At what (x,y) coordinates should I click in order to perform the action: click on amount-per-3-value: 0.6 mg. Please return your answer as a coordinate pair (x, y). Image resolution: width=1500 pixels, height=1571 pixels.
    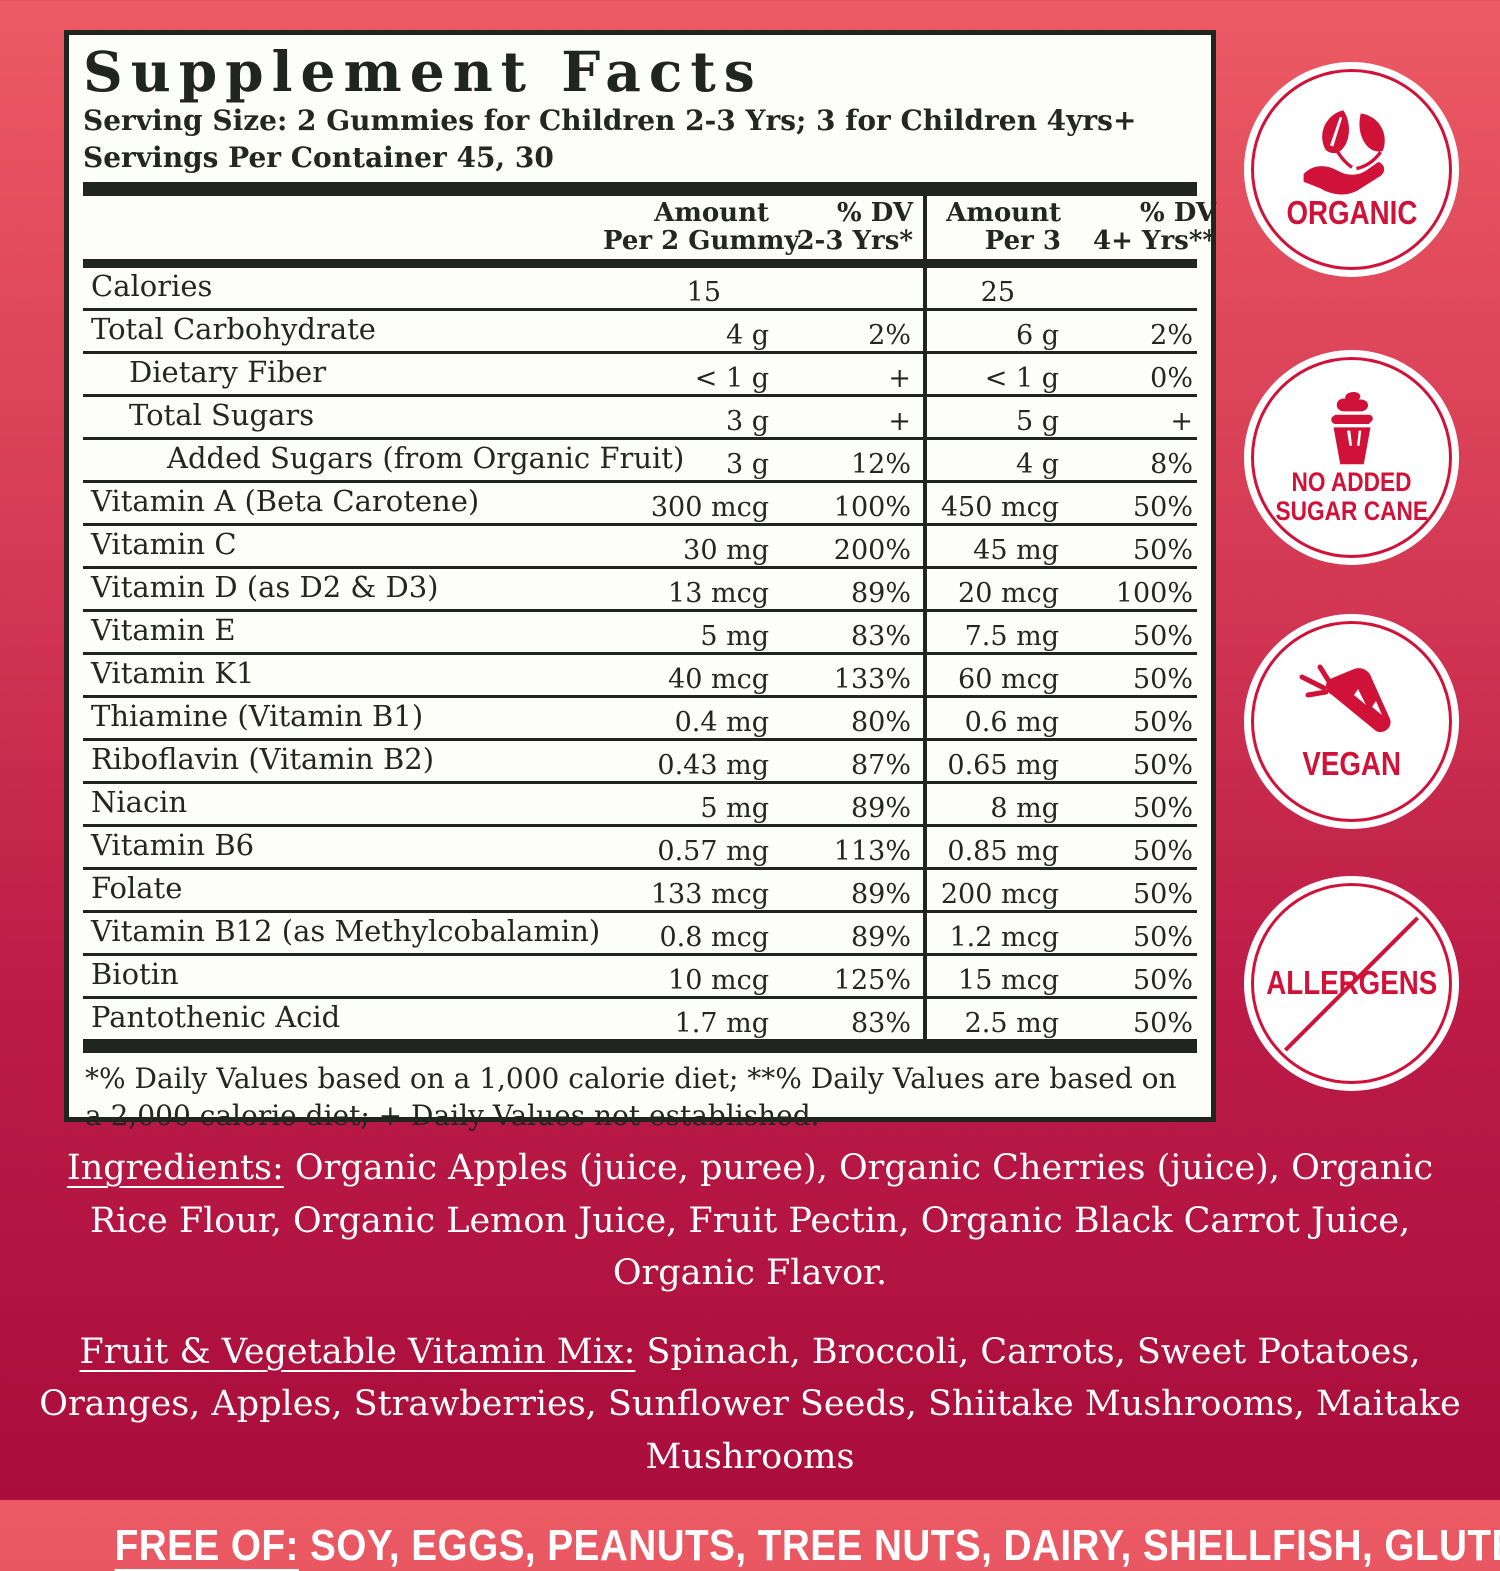
    Looking at the image, I should click on (1011, 723).